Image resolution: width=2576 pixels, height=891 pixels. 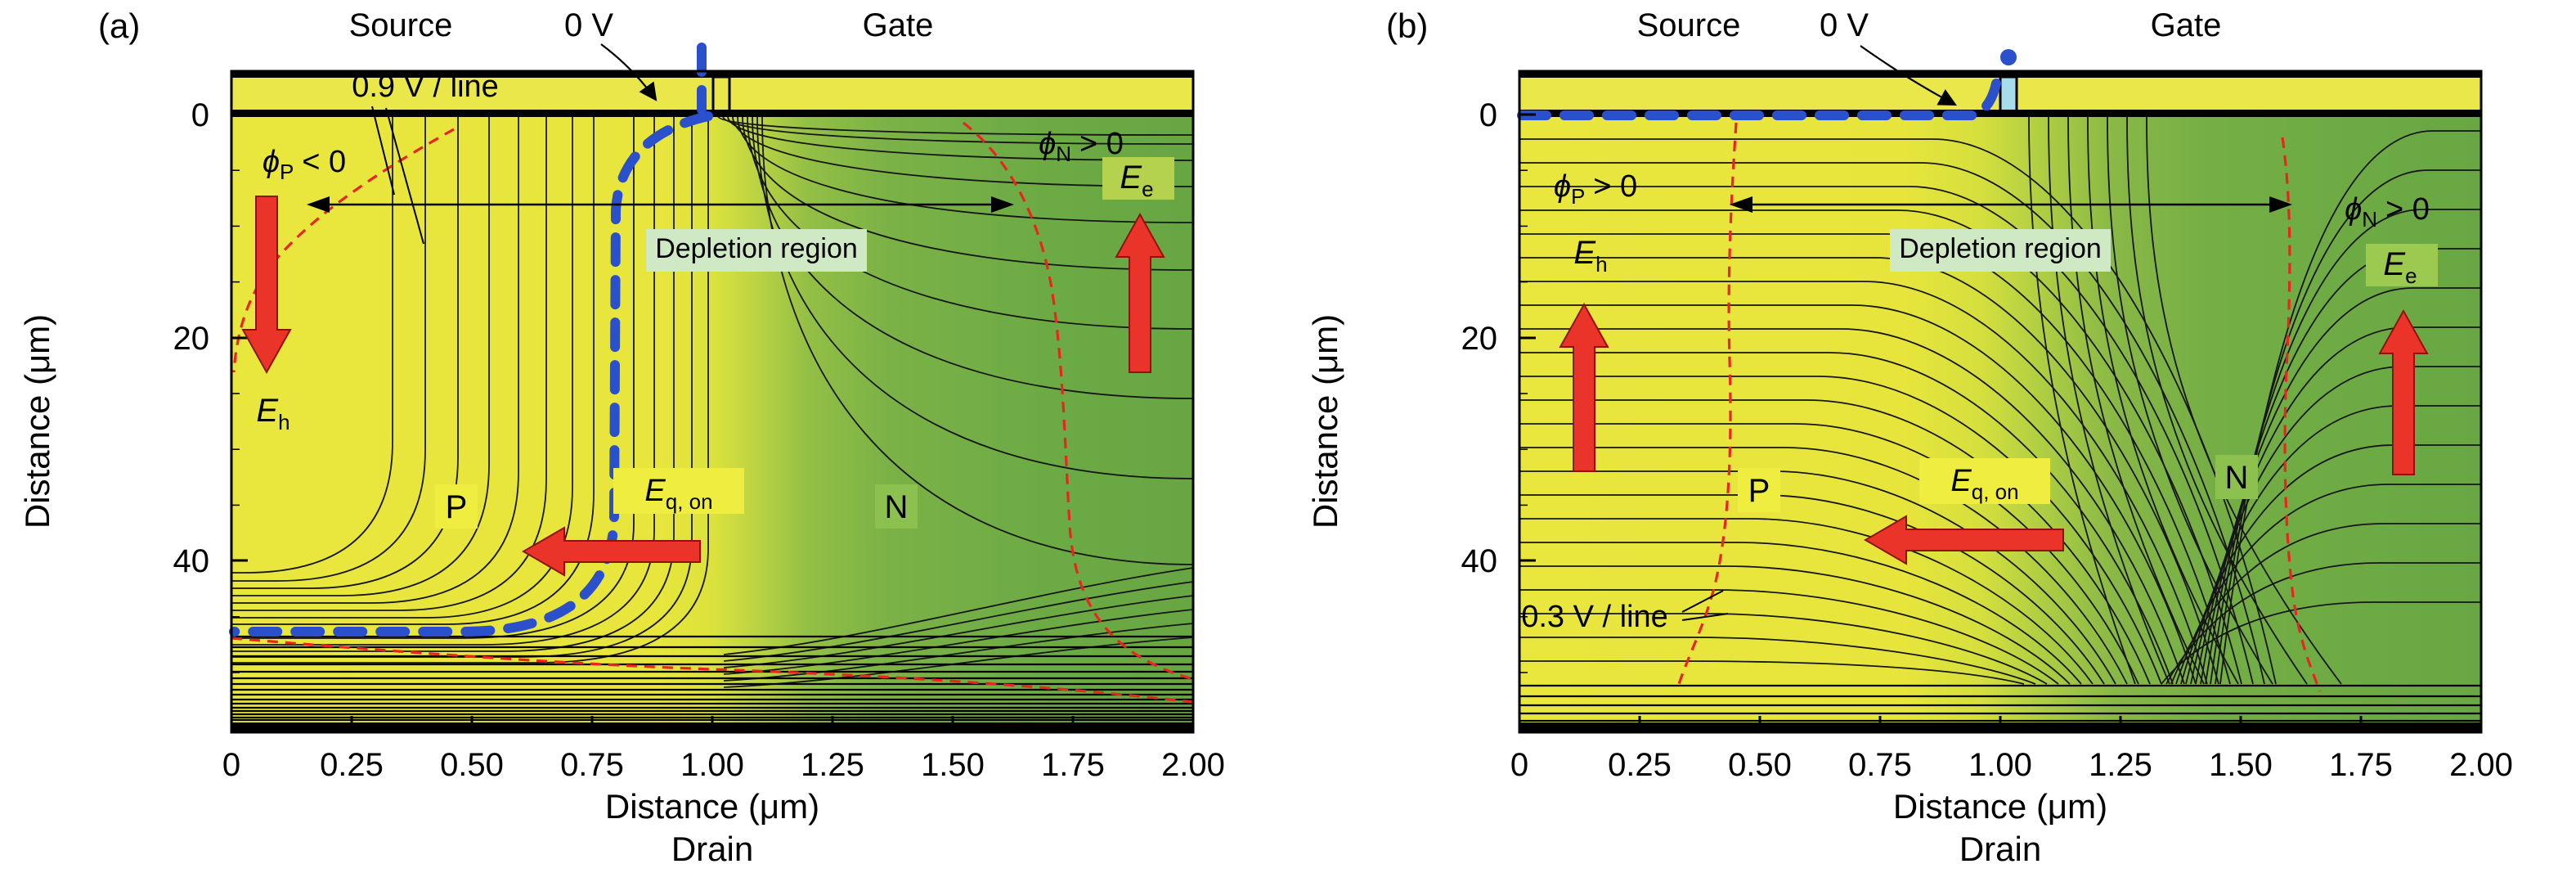 I want to click on source-gate-gap-contact, so click(x=2009, y=95).